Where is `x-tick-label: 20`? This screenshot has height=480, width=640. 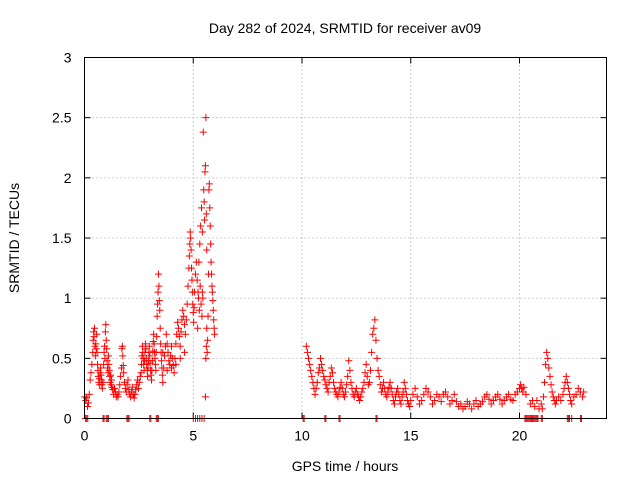
x-tick-label: 20 is located at coordinates (520, 436).